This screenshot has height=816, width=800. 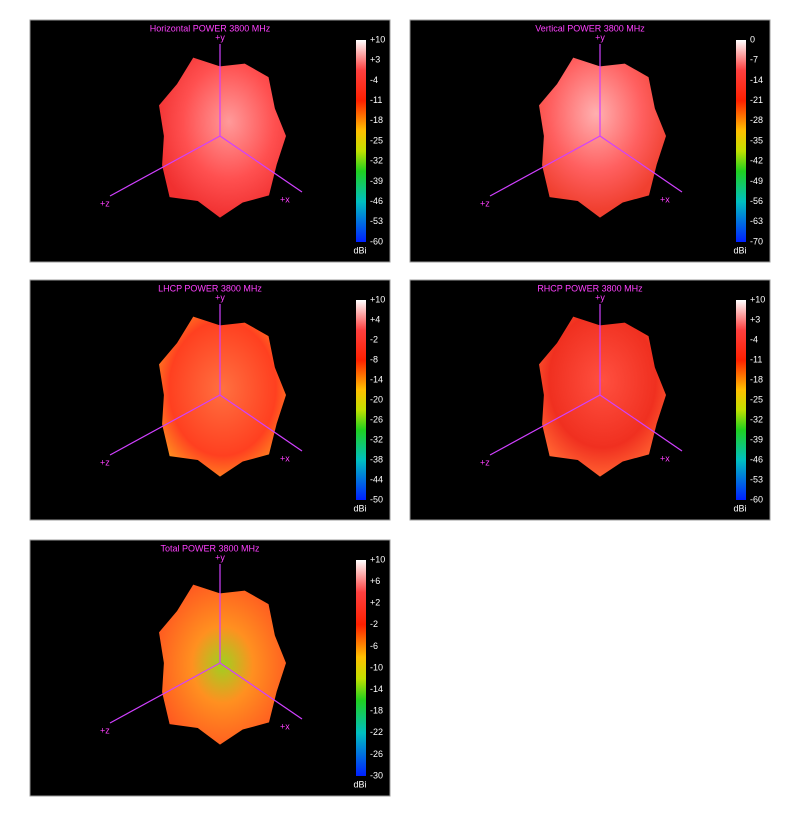 I want to click on panel-title: LHCP POWER 3800 MHz, so click(x=210, y=288).